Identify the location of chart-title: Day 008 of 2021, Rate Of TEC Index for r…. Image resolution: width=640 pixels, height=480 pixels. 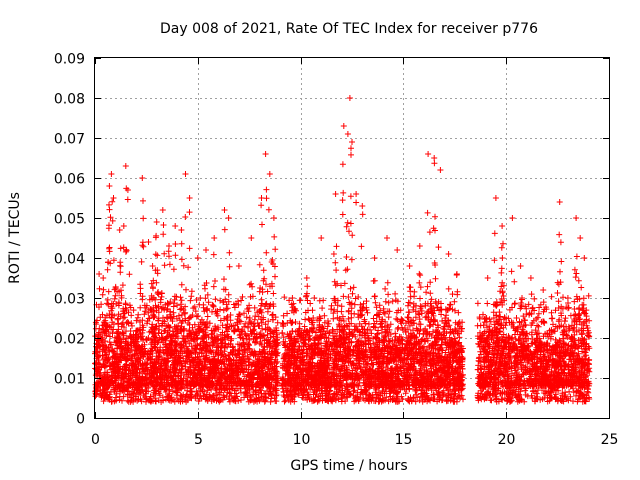
(349, 29).